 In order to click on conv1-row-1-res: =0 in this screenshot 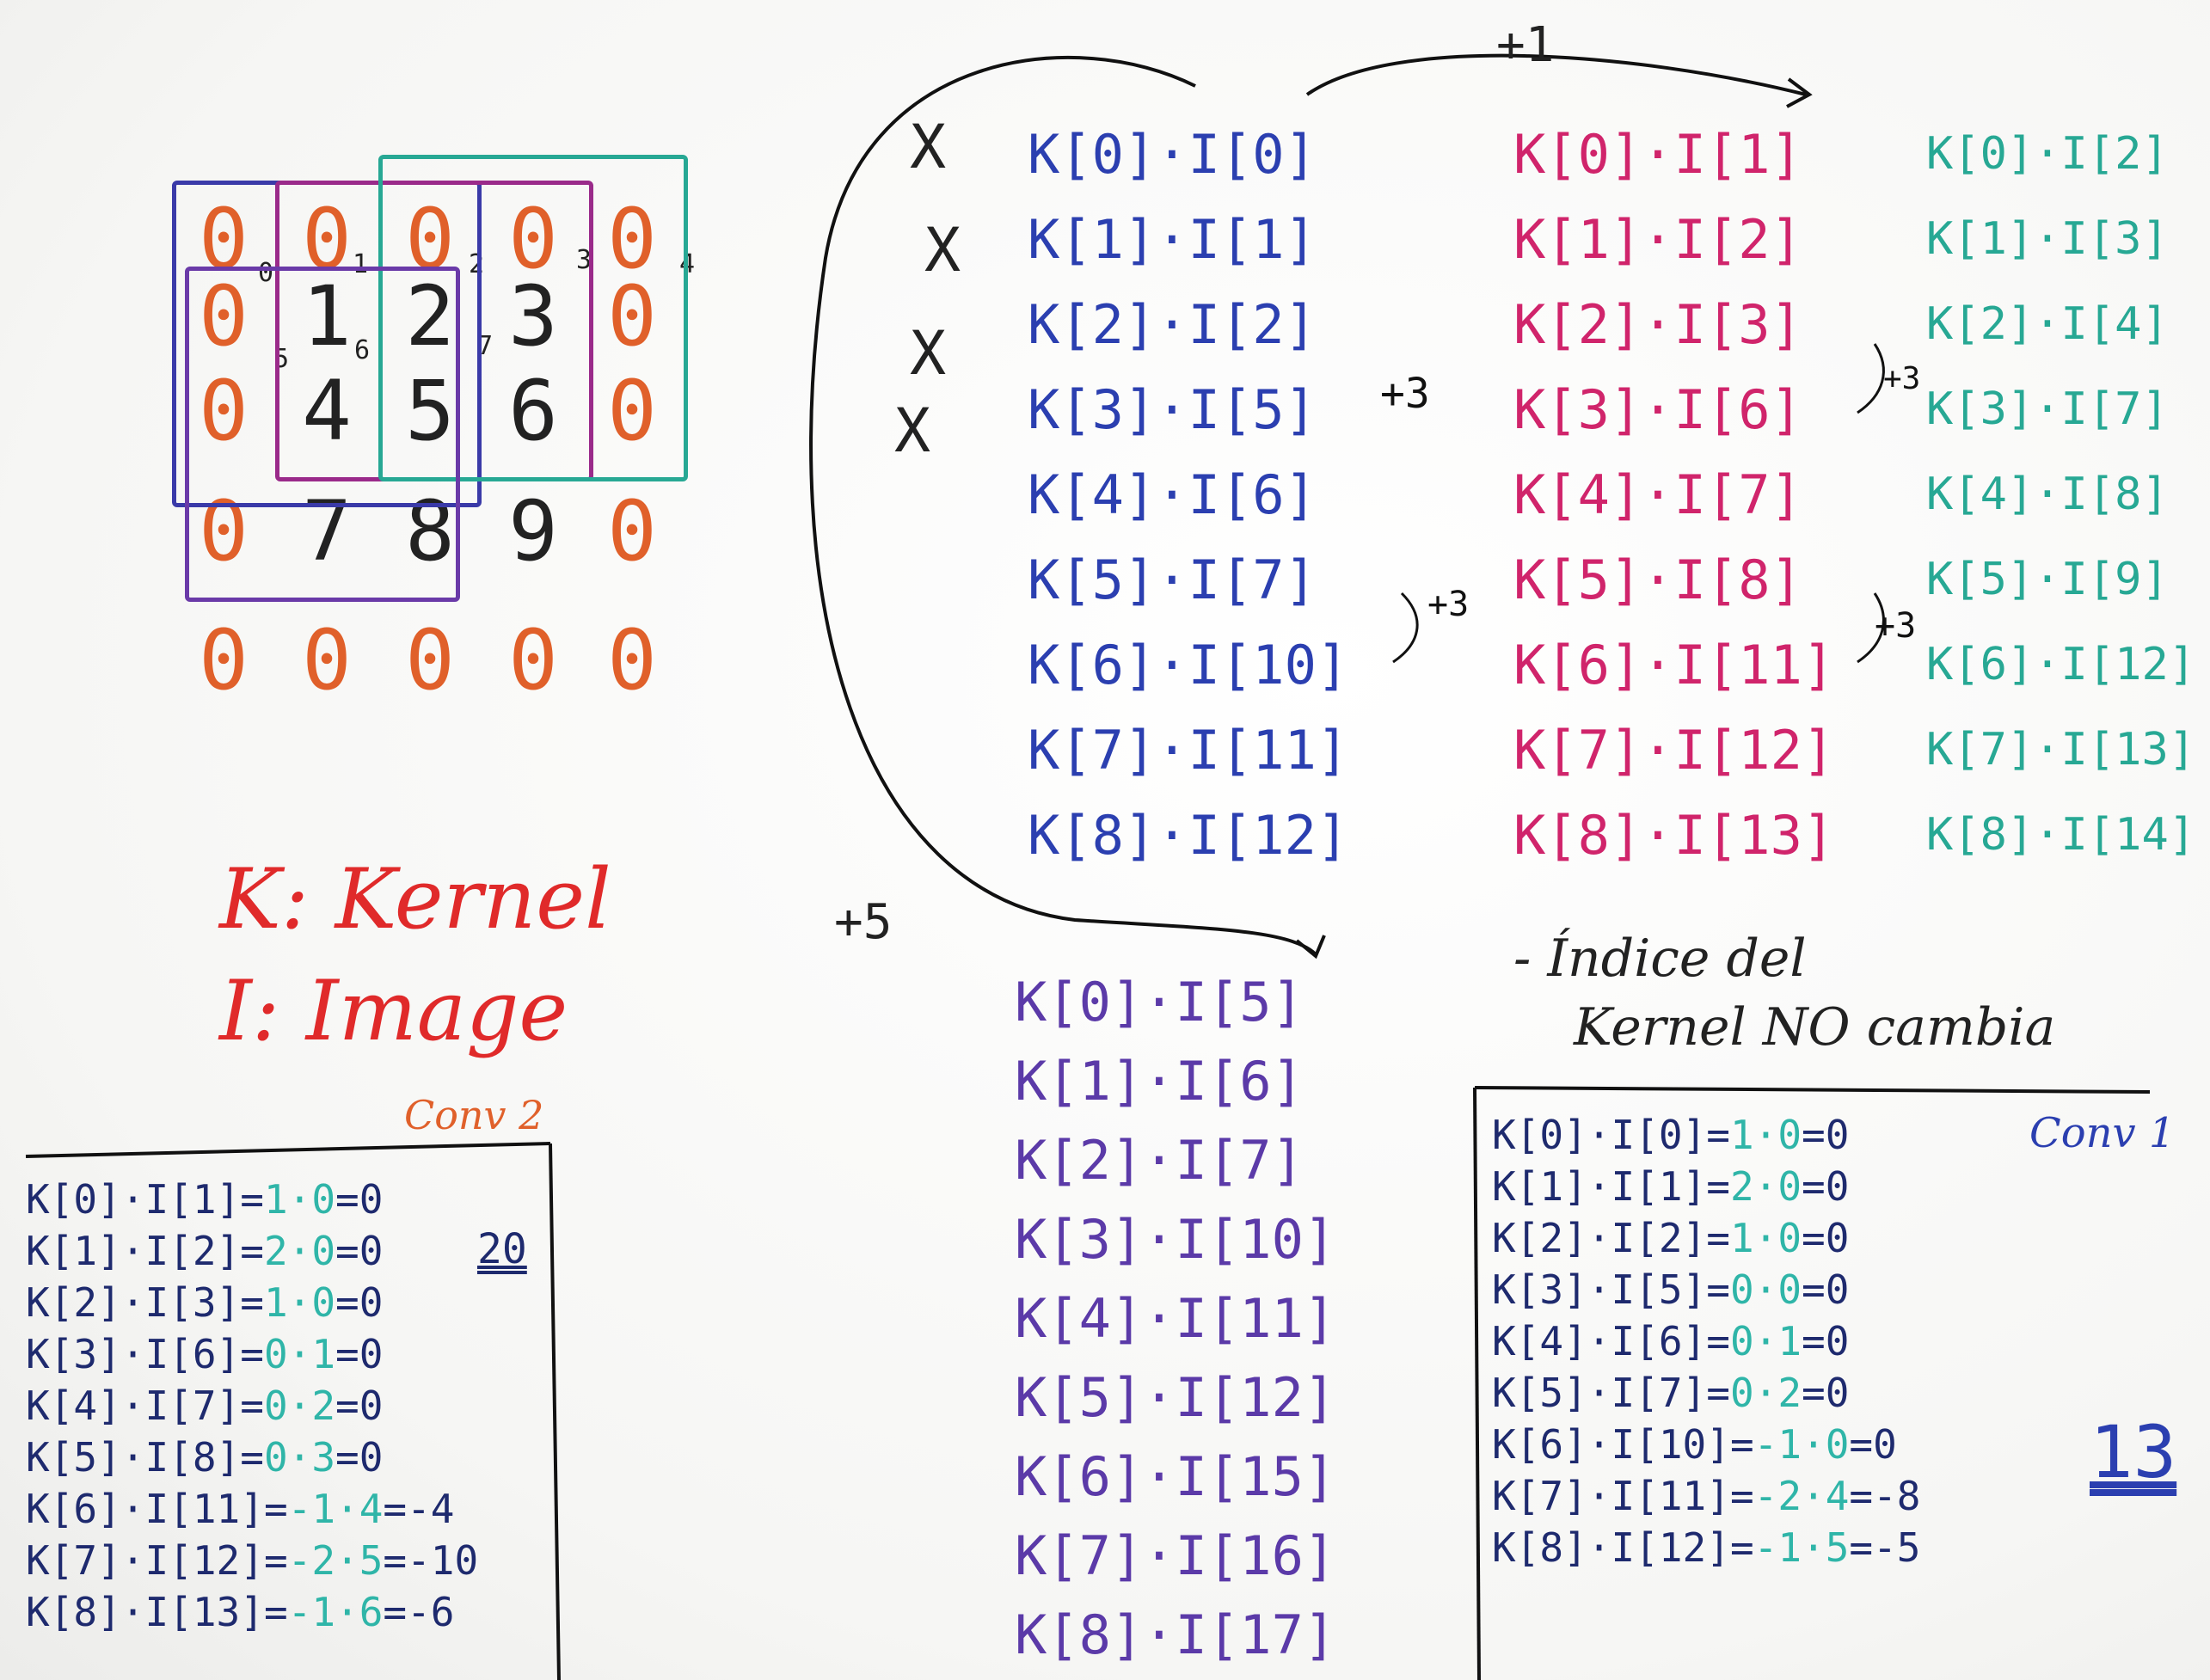, I will do `click(1826, 1187)`.